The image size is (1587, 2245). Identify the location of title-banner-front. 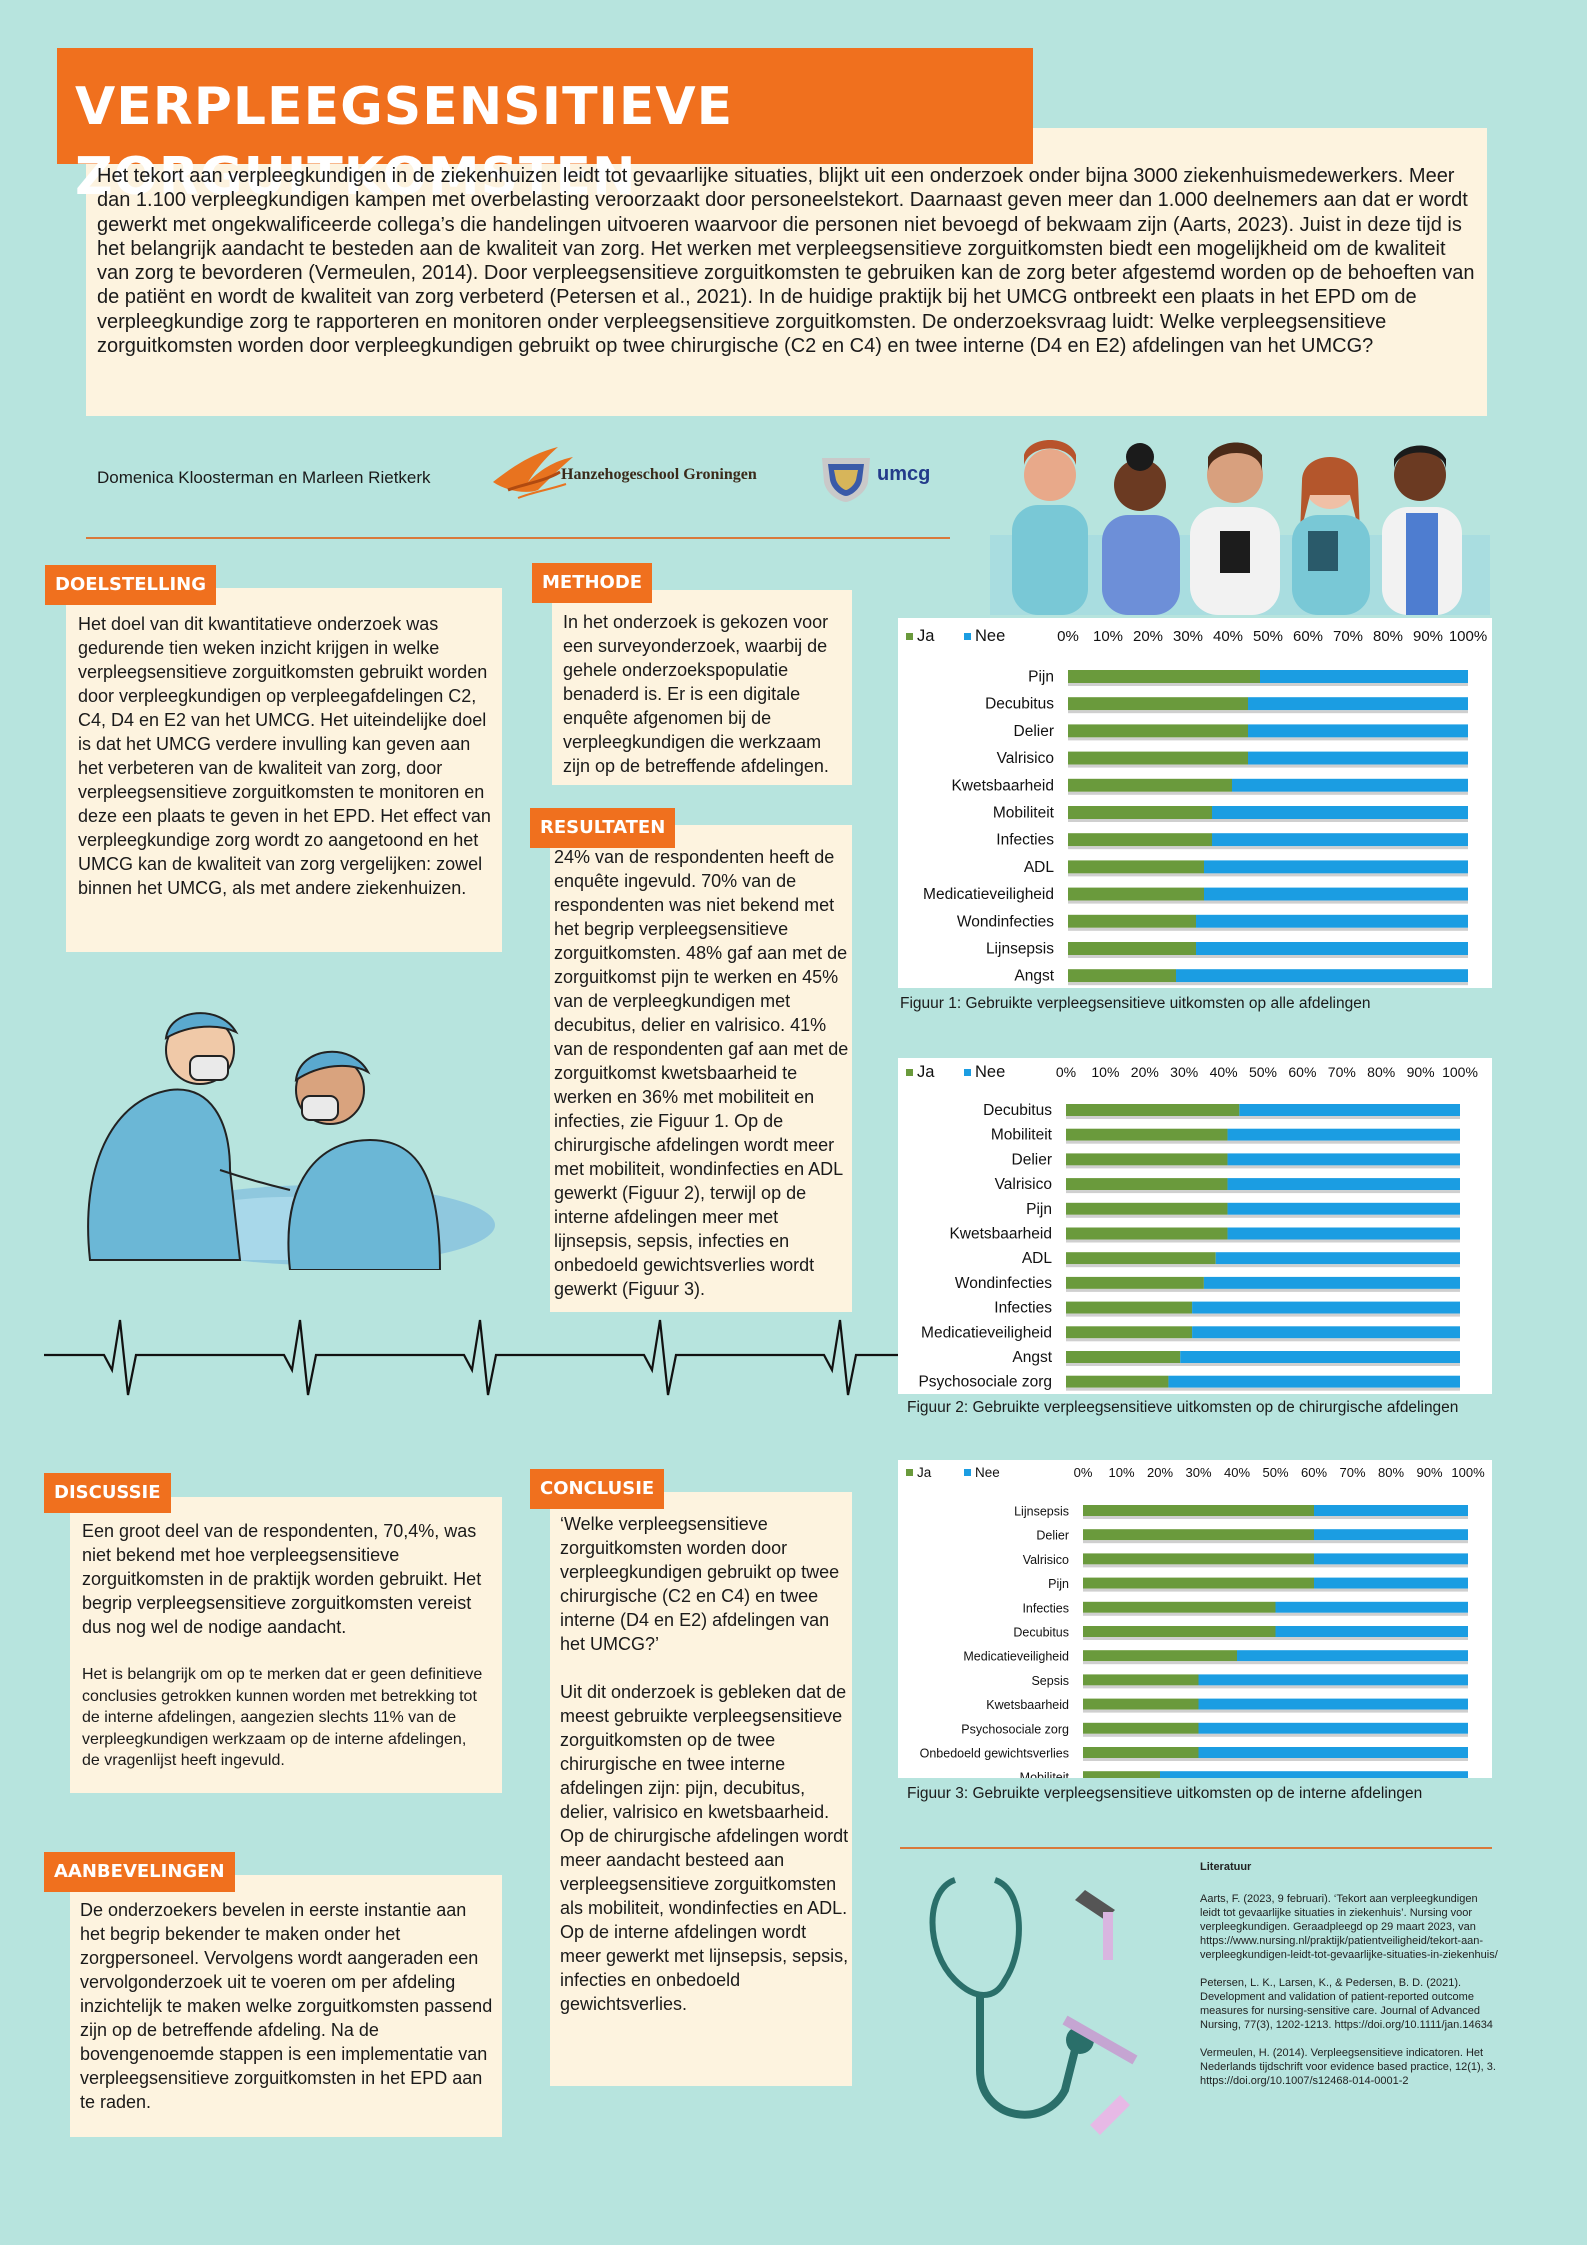
(545, 106).